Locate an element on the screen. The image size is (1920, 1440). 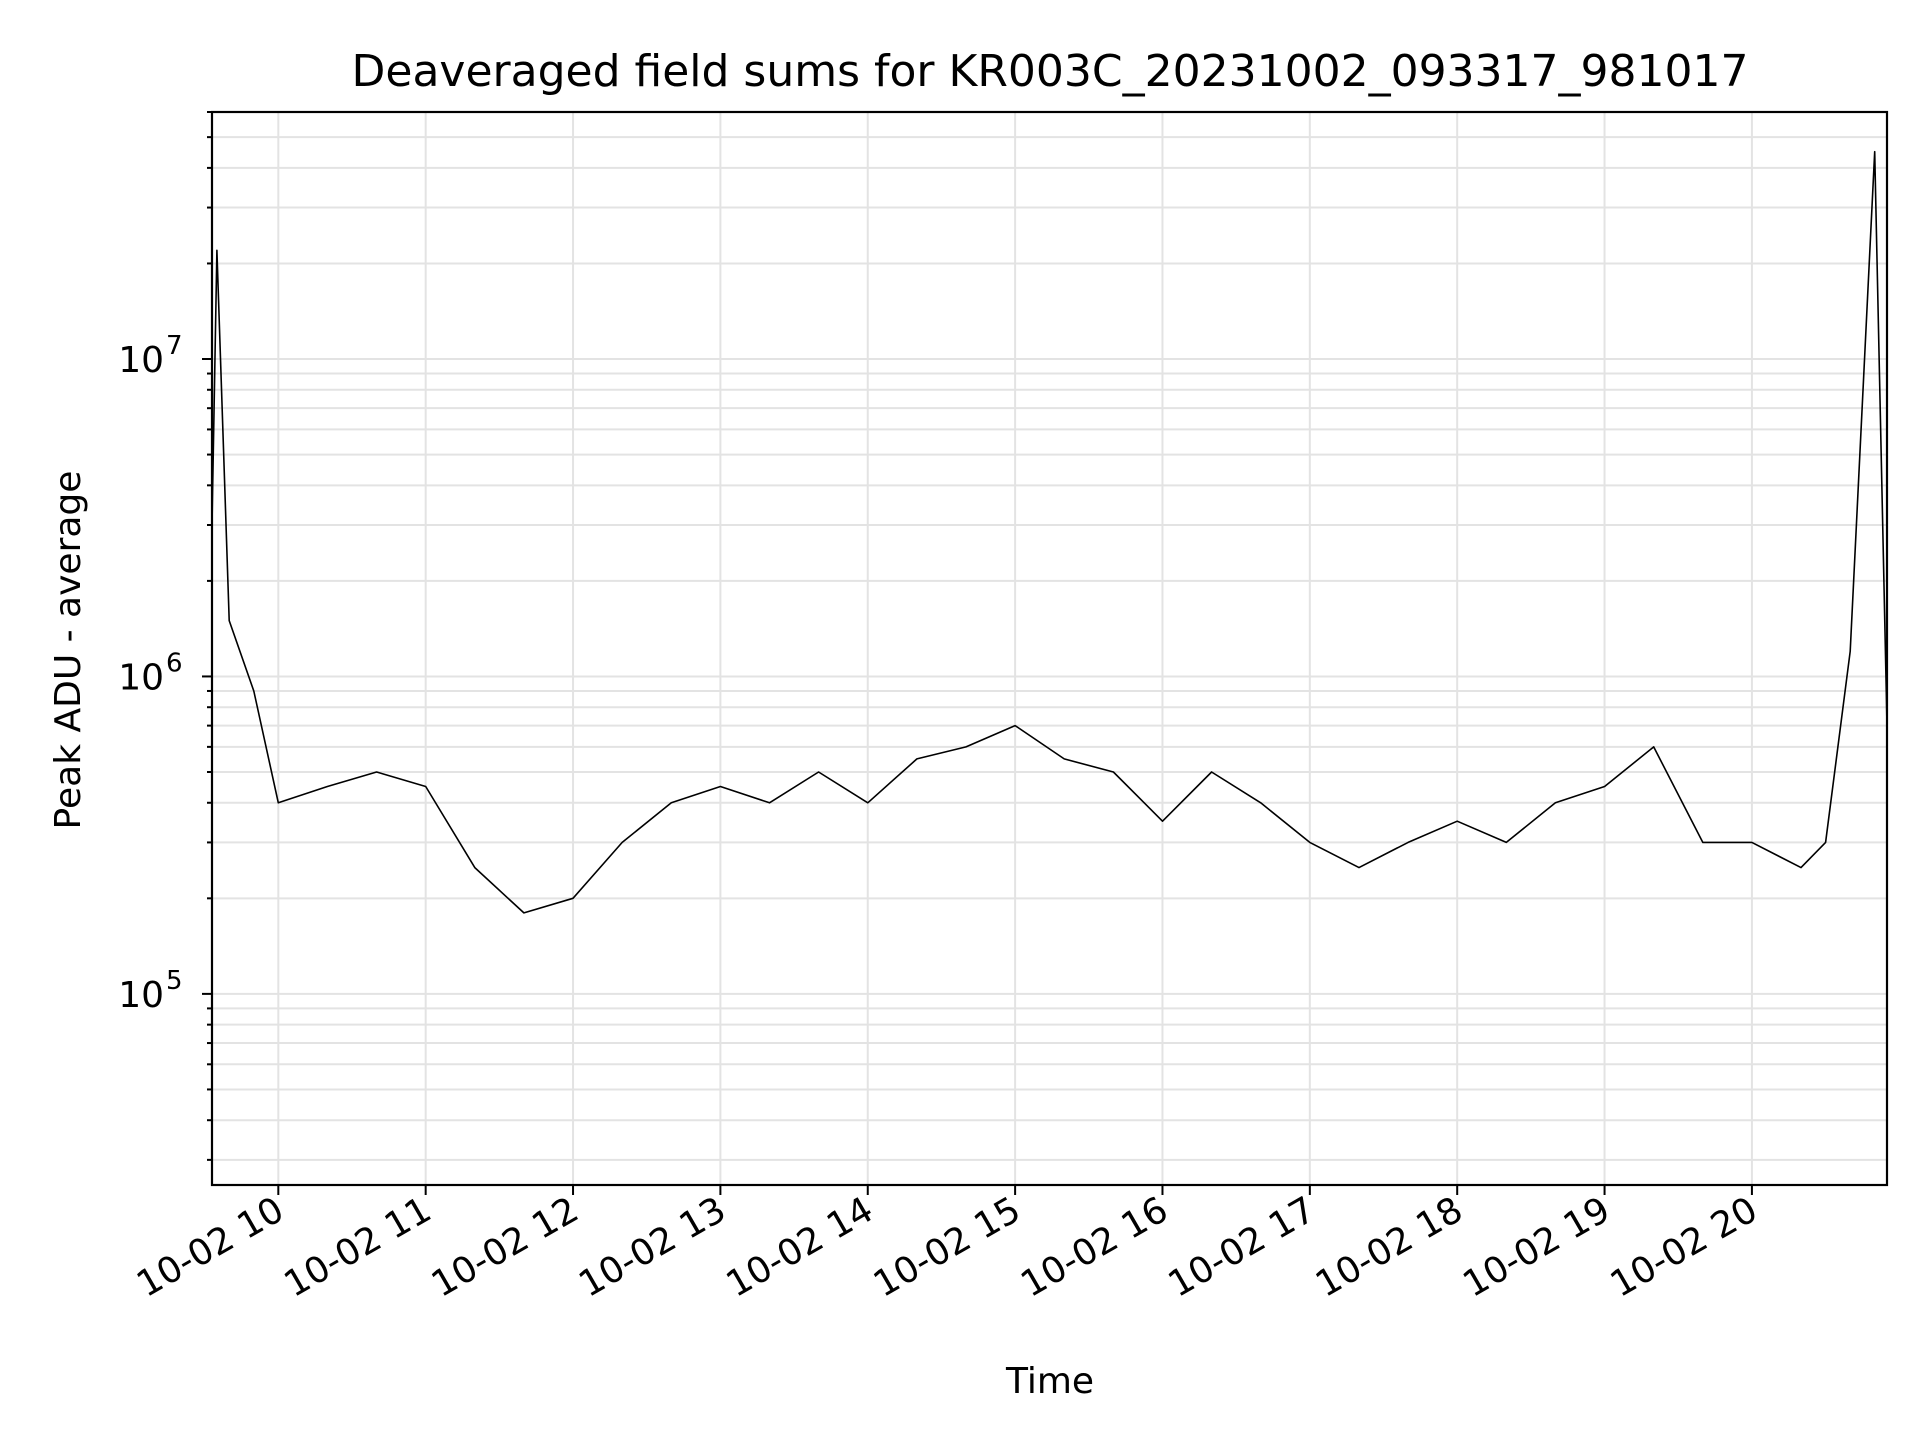
y-tick-exponent: 7 is located at coordinates (174, 346).